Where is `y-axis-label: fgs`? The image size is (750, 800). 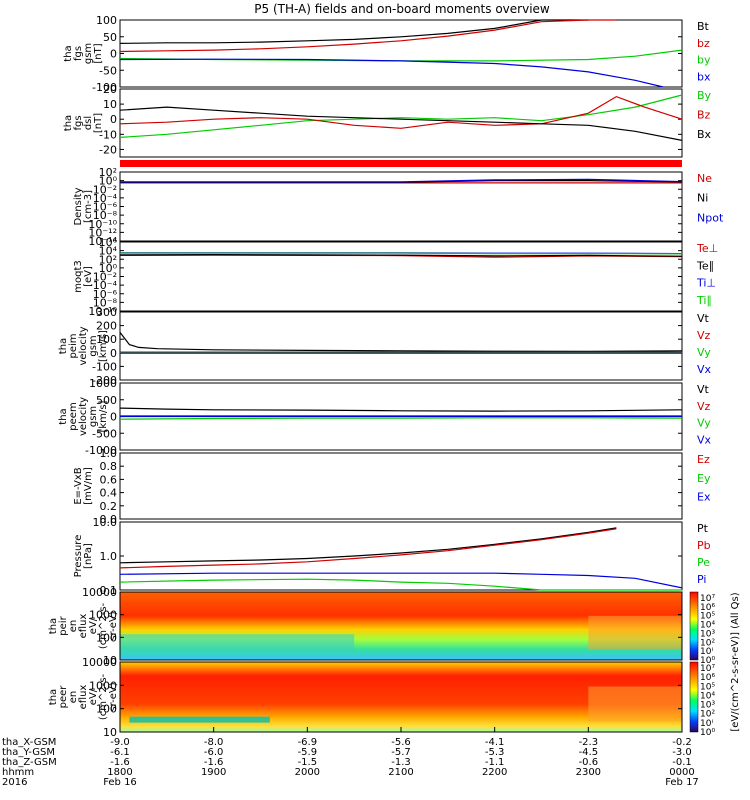
y-axis-label: fgs is located at coordinates (78, 53).